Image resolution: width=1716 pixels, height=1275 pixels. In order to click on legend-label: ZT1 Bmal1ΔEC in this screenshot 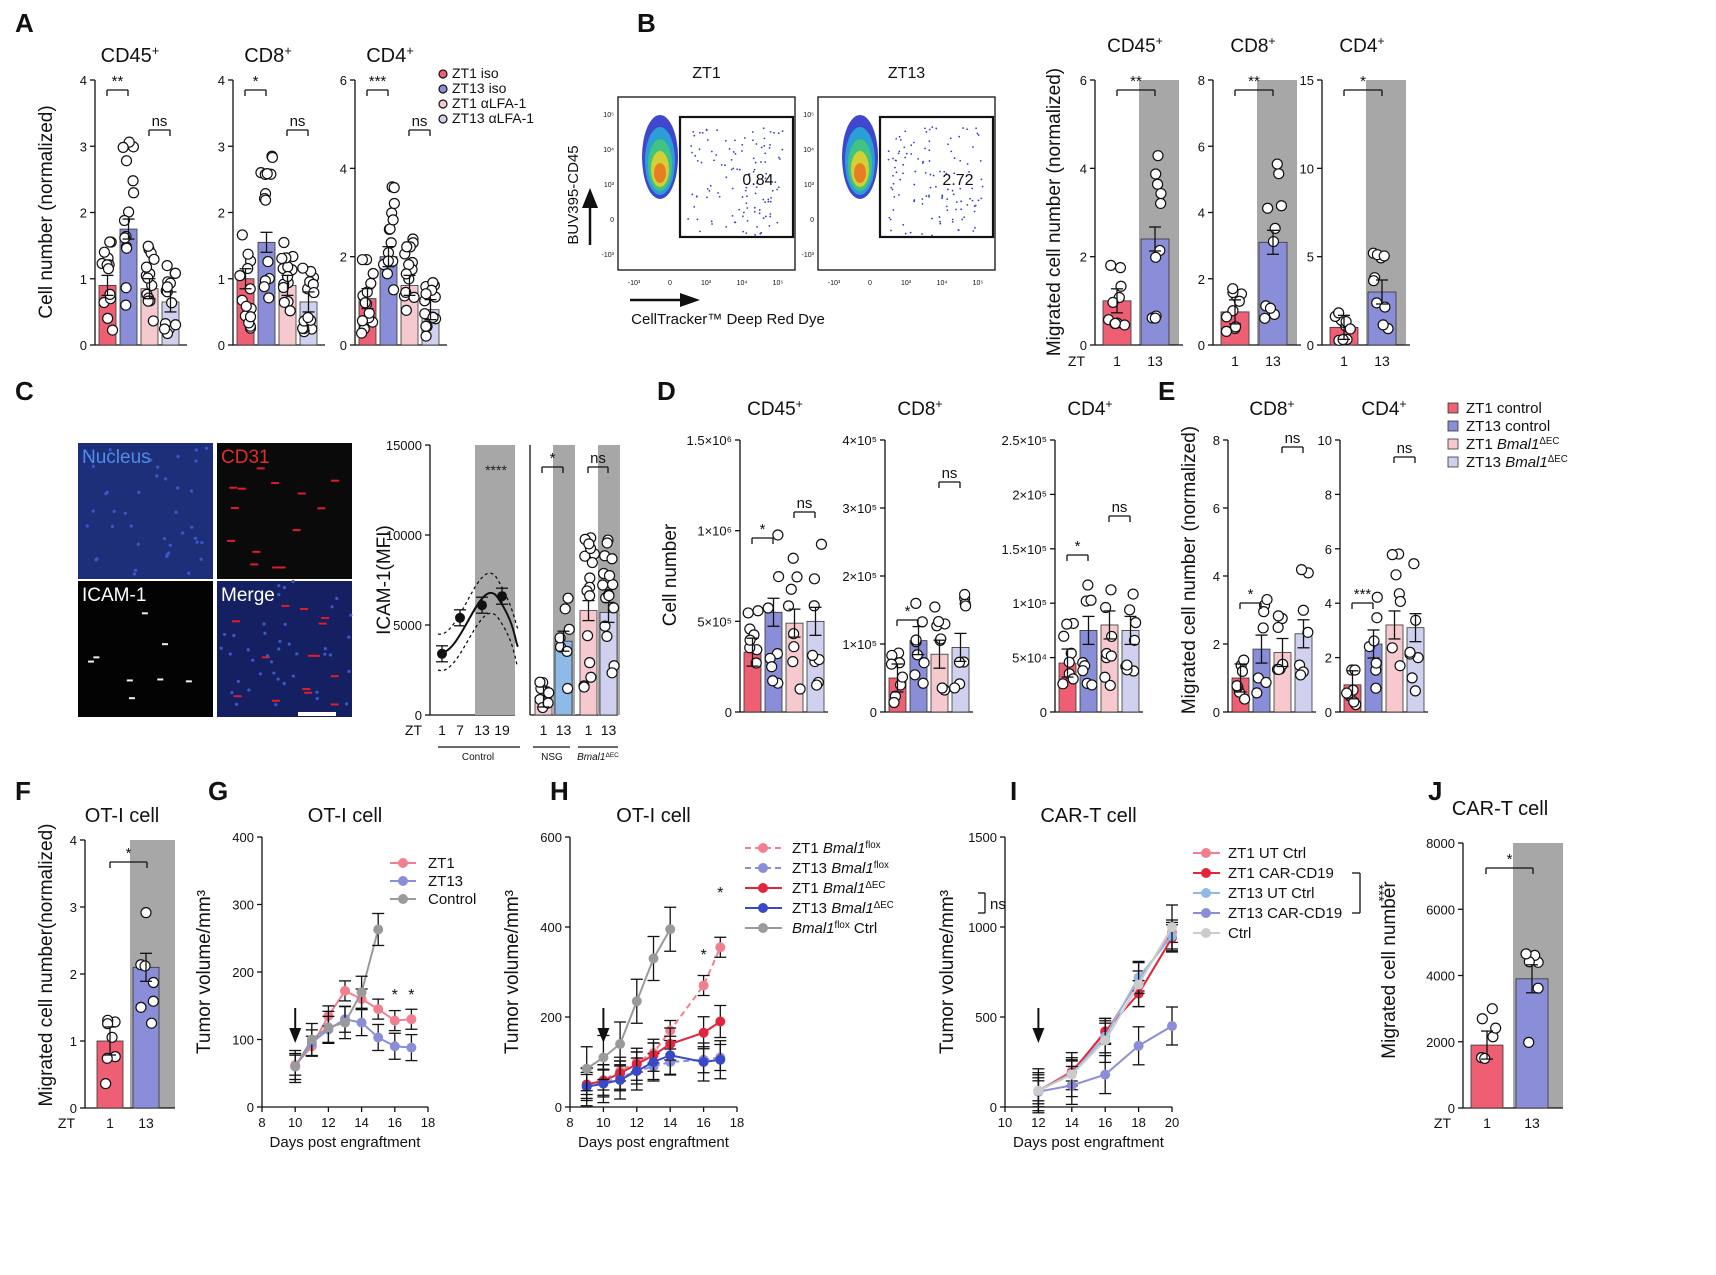, I will do `click(1512, 445)`.